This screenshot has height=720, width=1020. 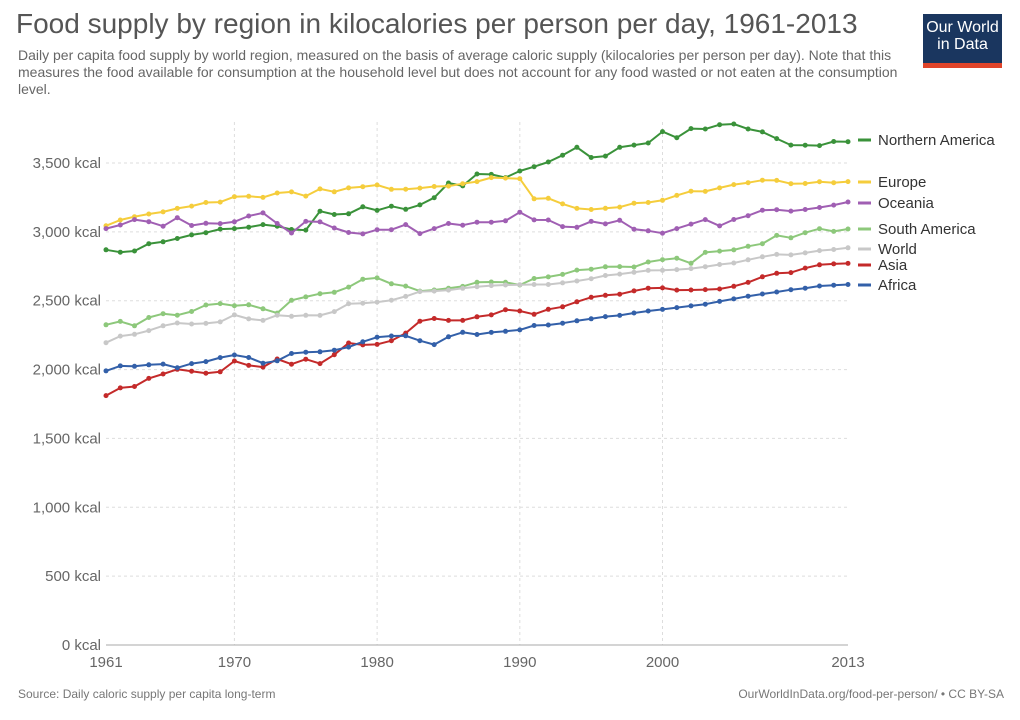 I want to click on legend-item: Europe, so click(x=892, y=182).